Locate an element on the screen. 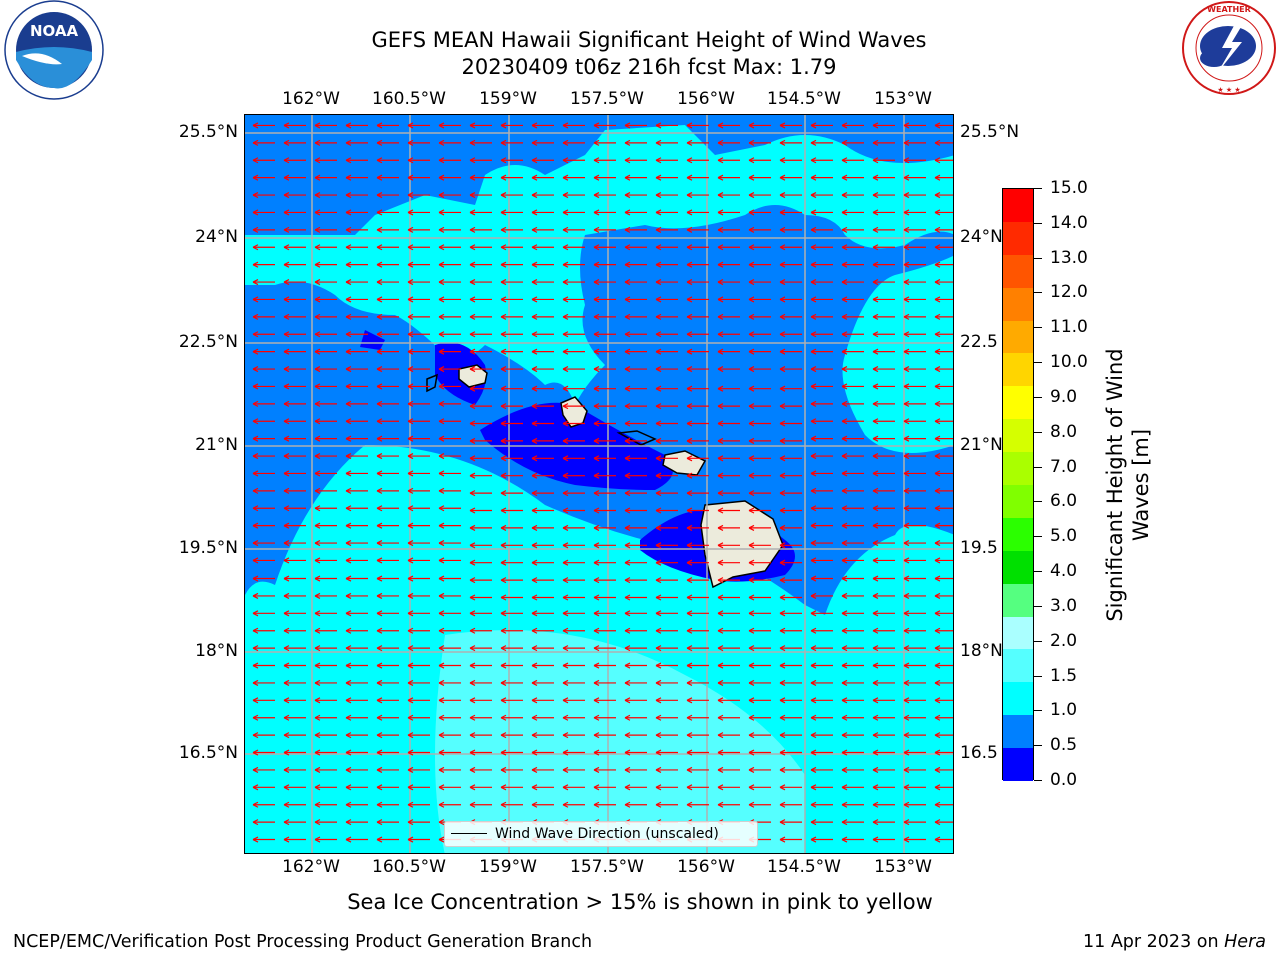  colorbar is located at coordinates (1018, 485).